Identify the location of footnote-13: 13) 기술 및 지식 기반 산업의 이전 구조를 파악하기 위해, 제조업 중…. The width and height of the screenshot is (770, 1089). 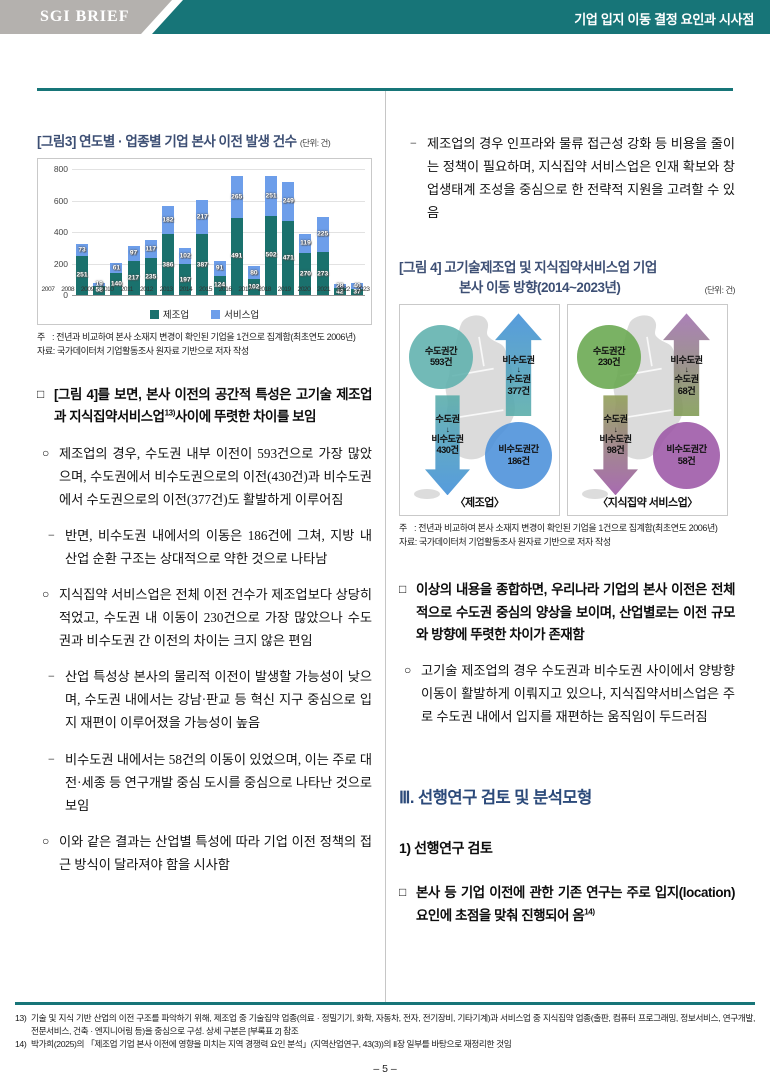
(385, 1025).